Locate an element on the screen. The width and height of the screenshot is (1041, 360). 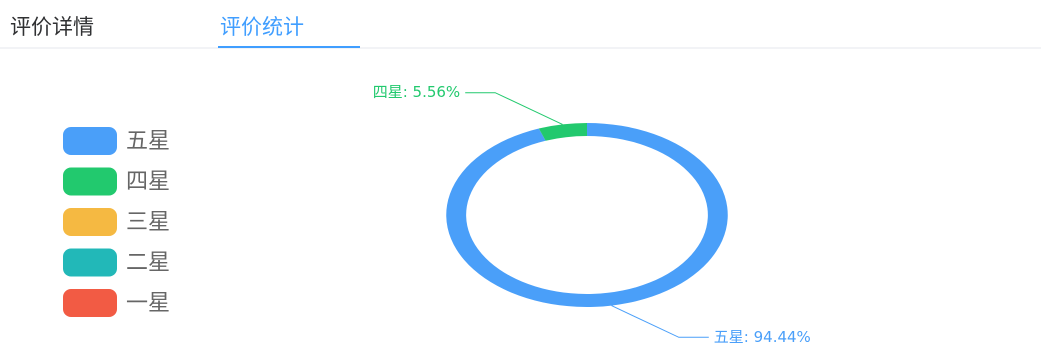
tab: 评价详情 is located at coordinates (52, 27).